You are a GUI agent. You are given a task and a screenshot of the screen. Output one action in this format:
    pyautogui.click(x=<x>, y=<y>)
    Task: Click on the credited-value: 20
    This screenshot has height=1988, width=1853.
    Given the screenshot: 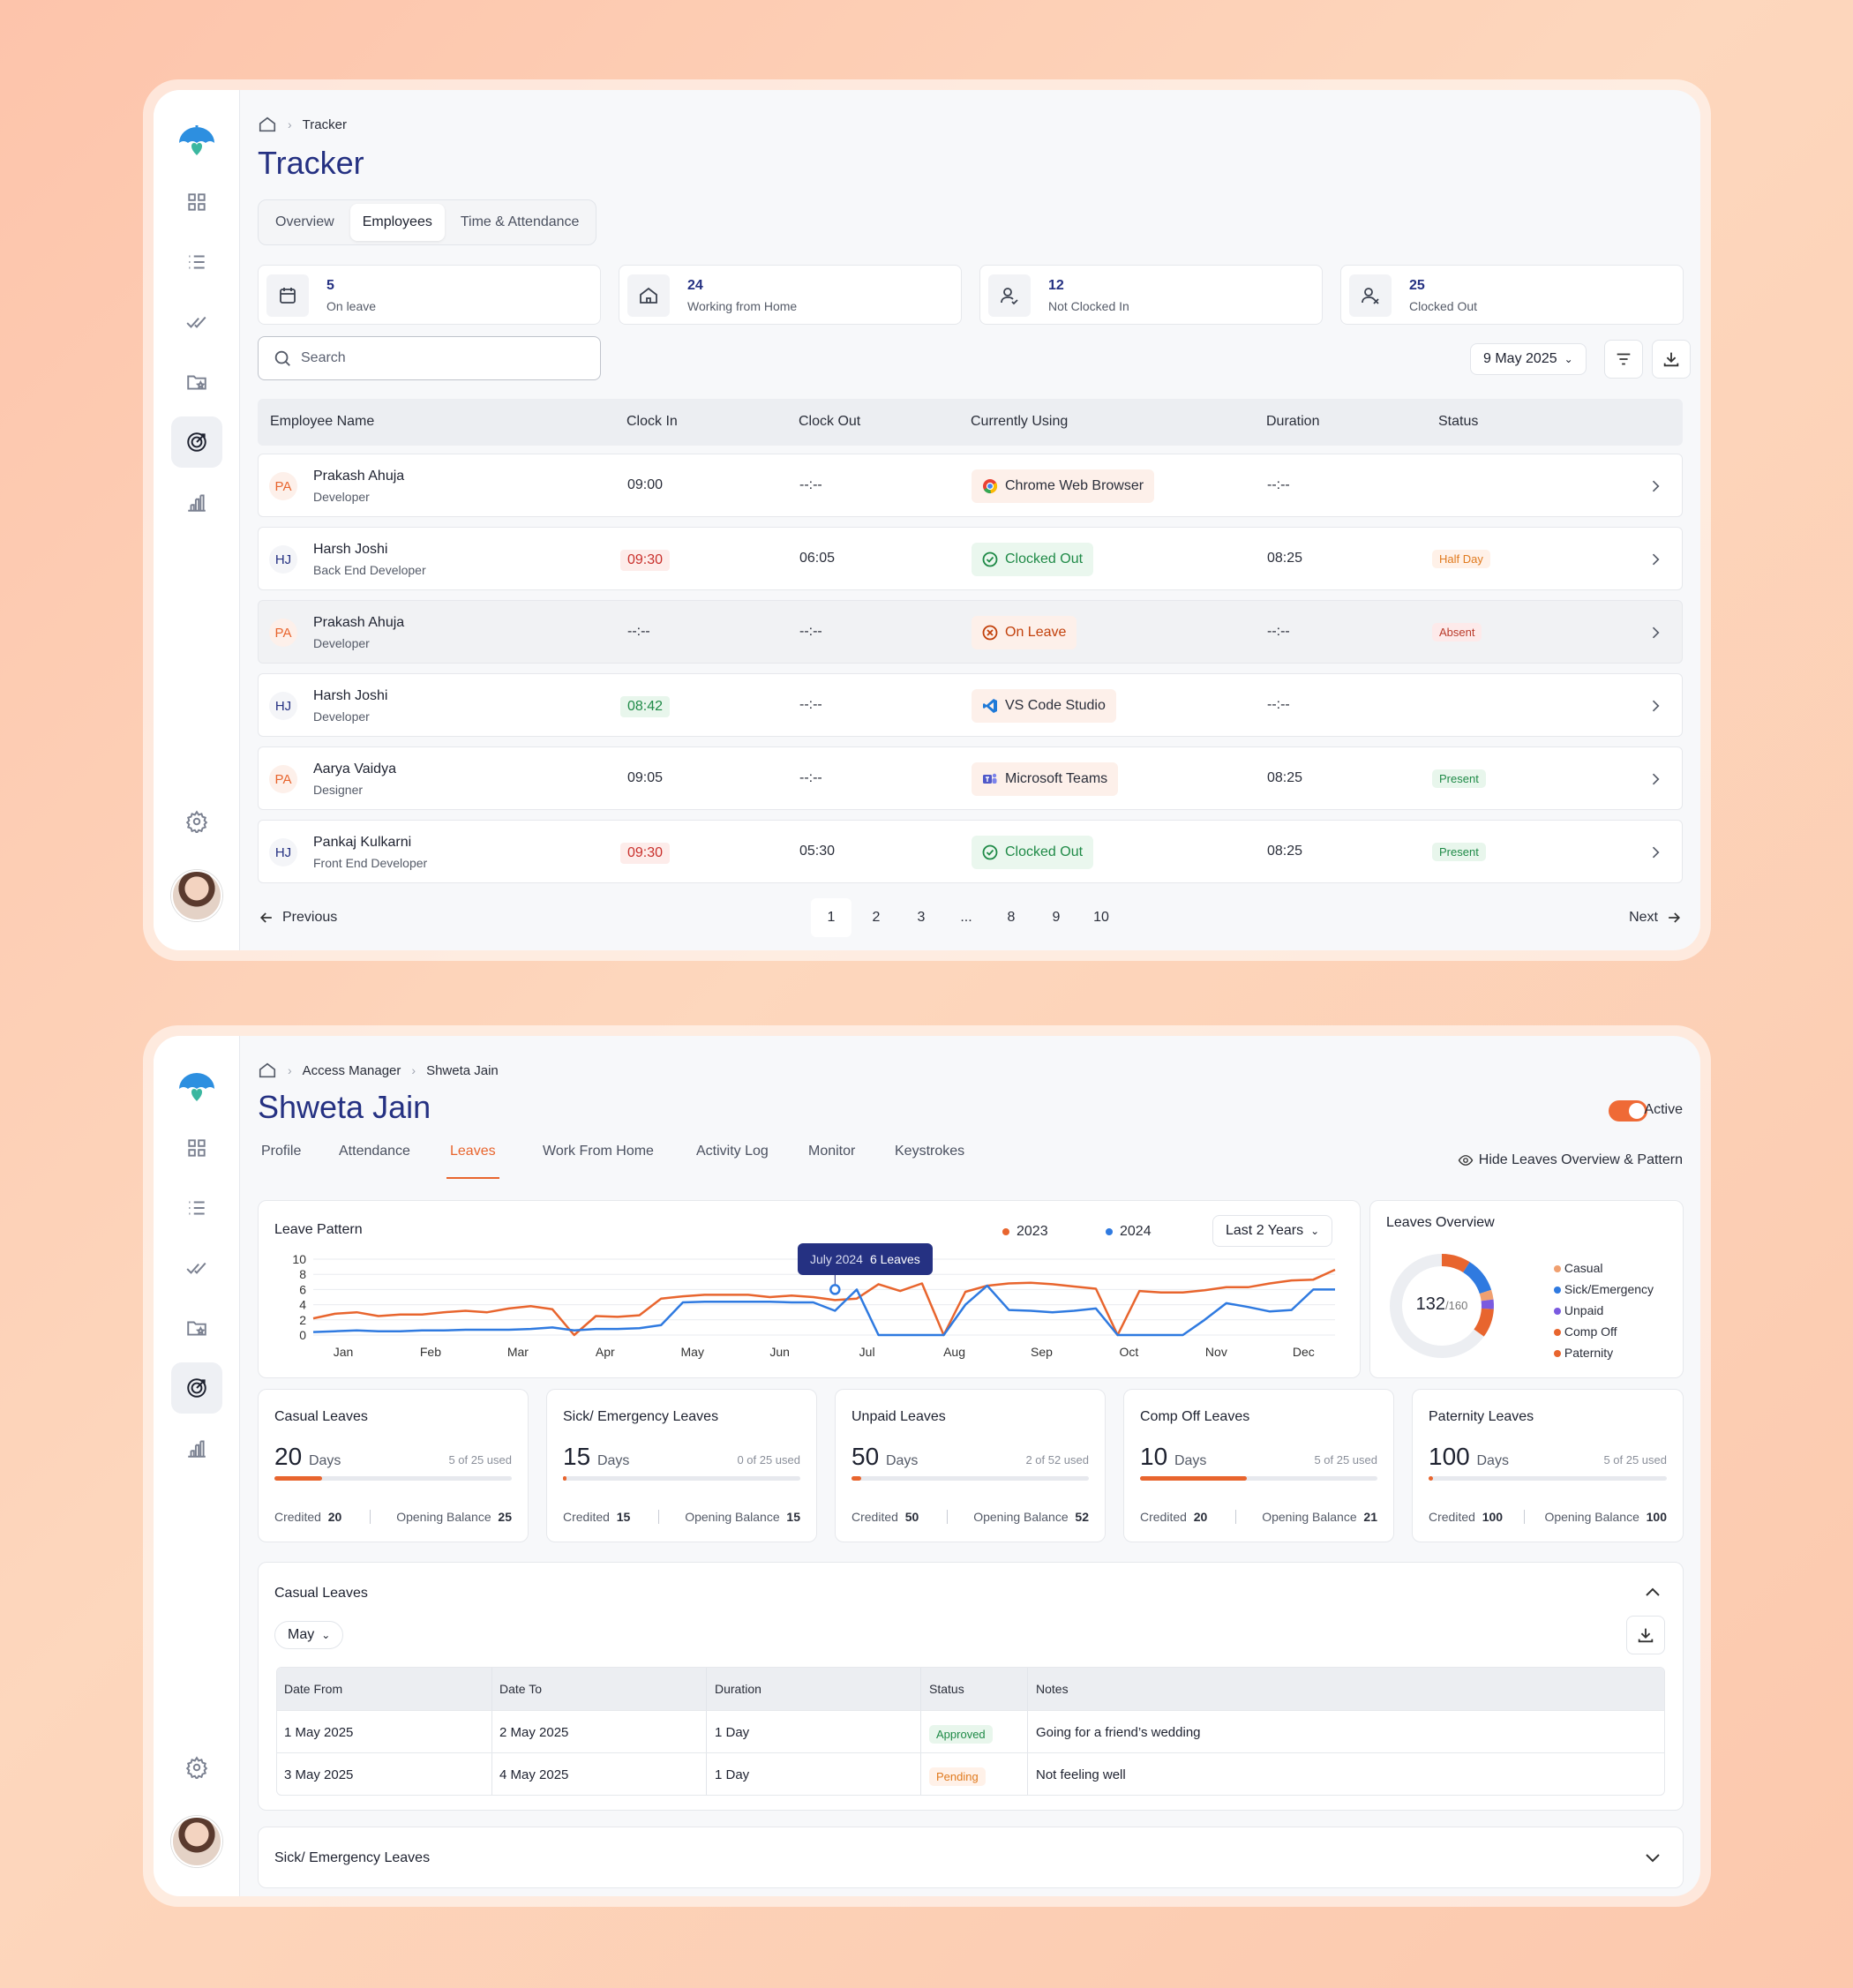 What is the action you would take?
    pyautogui.click(x=334, y=1517)
    